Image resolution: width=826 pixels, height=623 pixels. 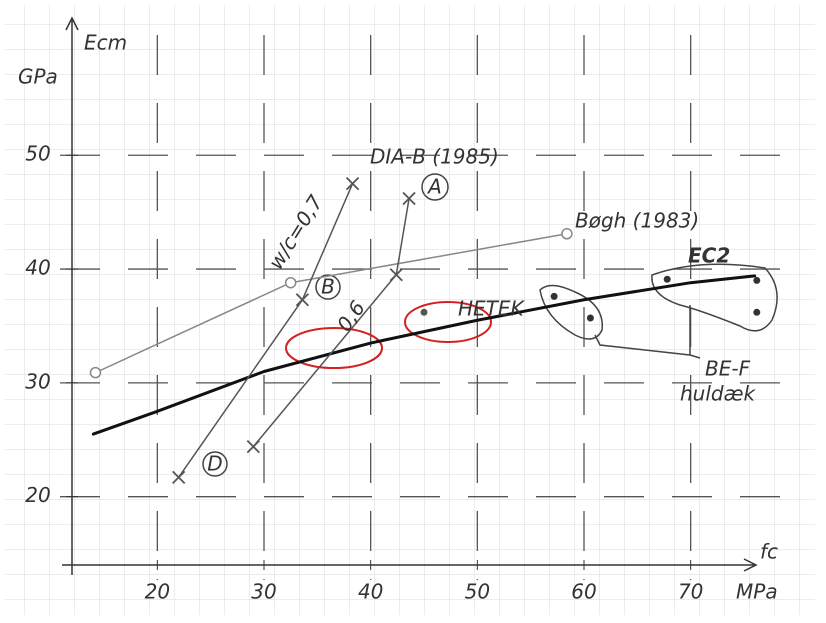 What do you see at coordinates (434, 157) in the screenshot?
I see `annotation: DIA-B (1985)` at bounding box center [434, 157].